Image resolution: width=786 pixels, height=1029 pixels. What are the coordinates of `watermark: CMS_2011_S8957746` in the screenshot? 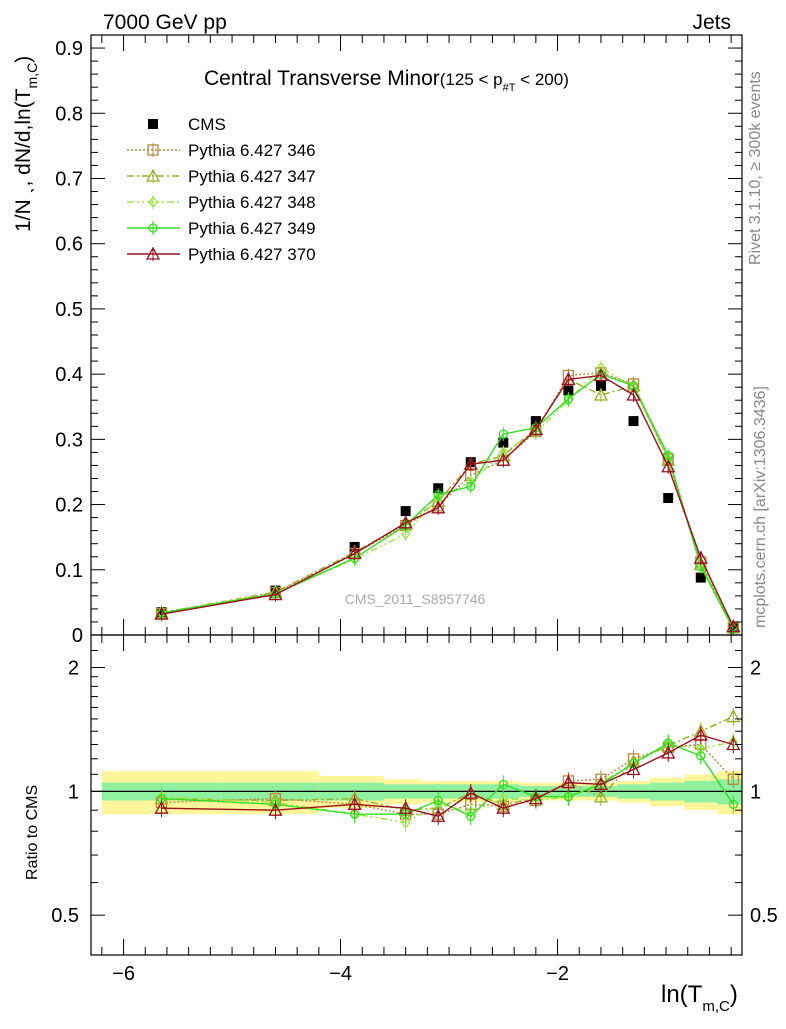 It's located at (415, 599).